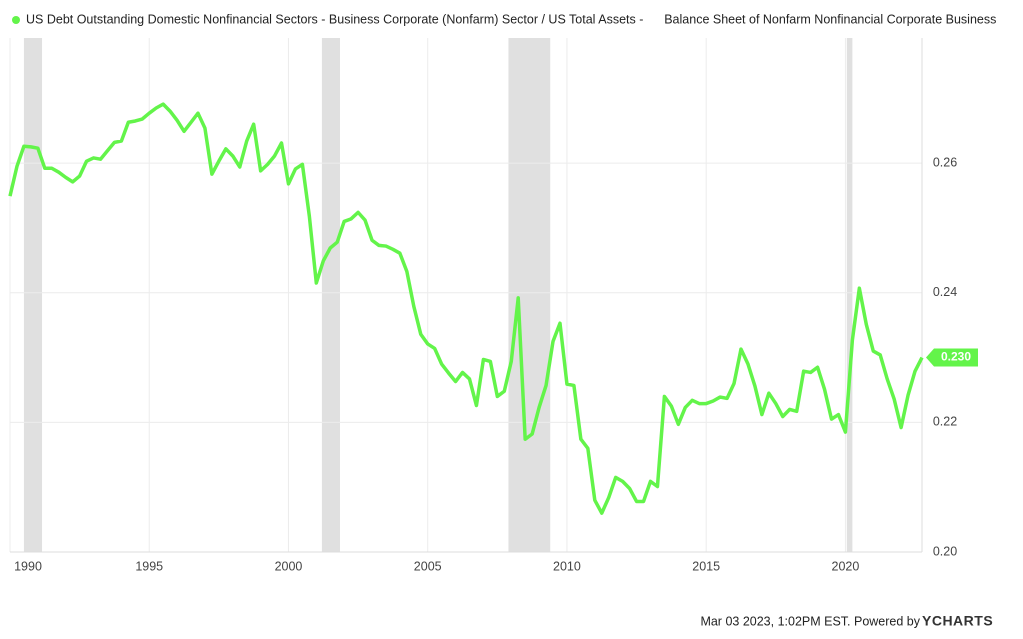  Describe the element at coordinates (945, 292) in the screenshot. I see `y-tick-label: 0.24` at that location.